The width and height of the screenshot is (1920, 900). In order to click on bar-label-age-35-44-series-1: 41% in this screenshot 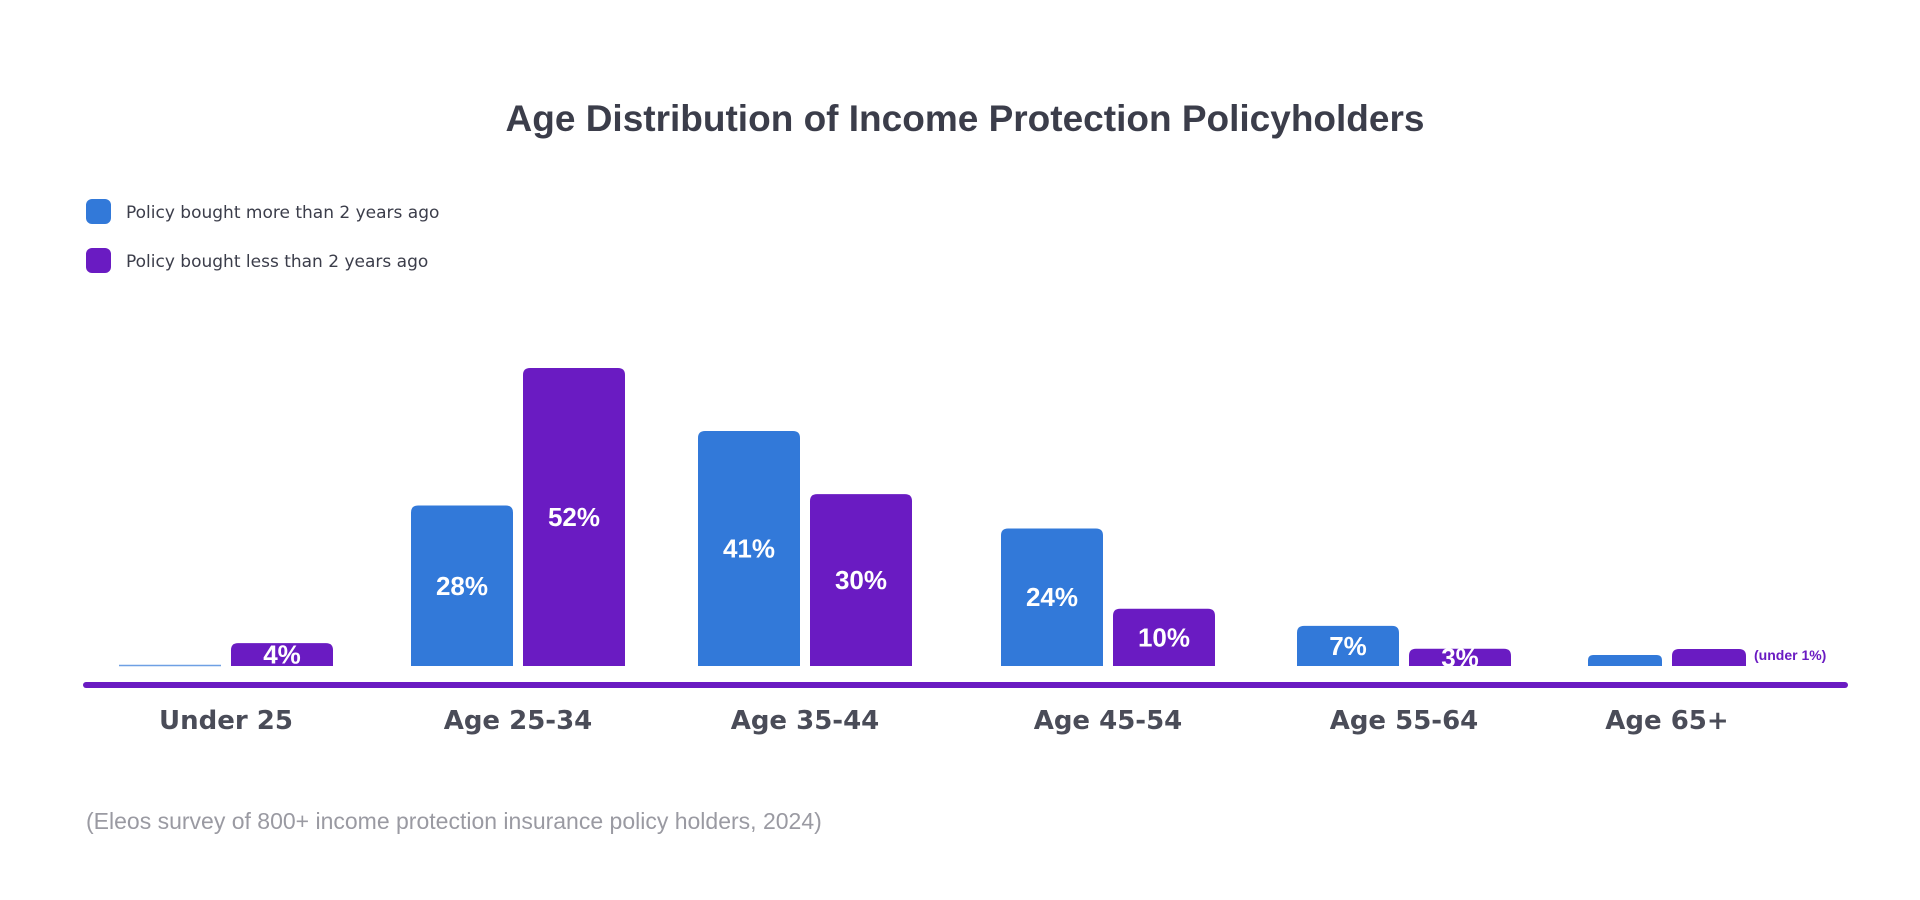, I will do `click(749, 549)`.